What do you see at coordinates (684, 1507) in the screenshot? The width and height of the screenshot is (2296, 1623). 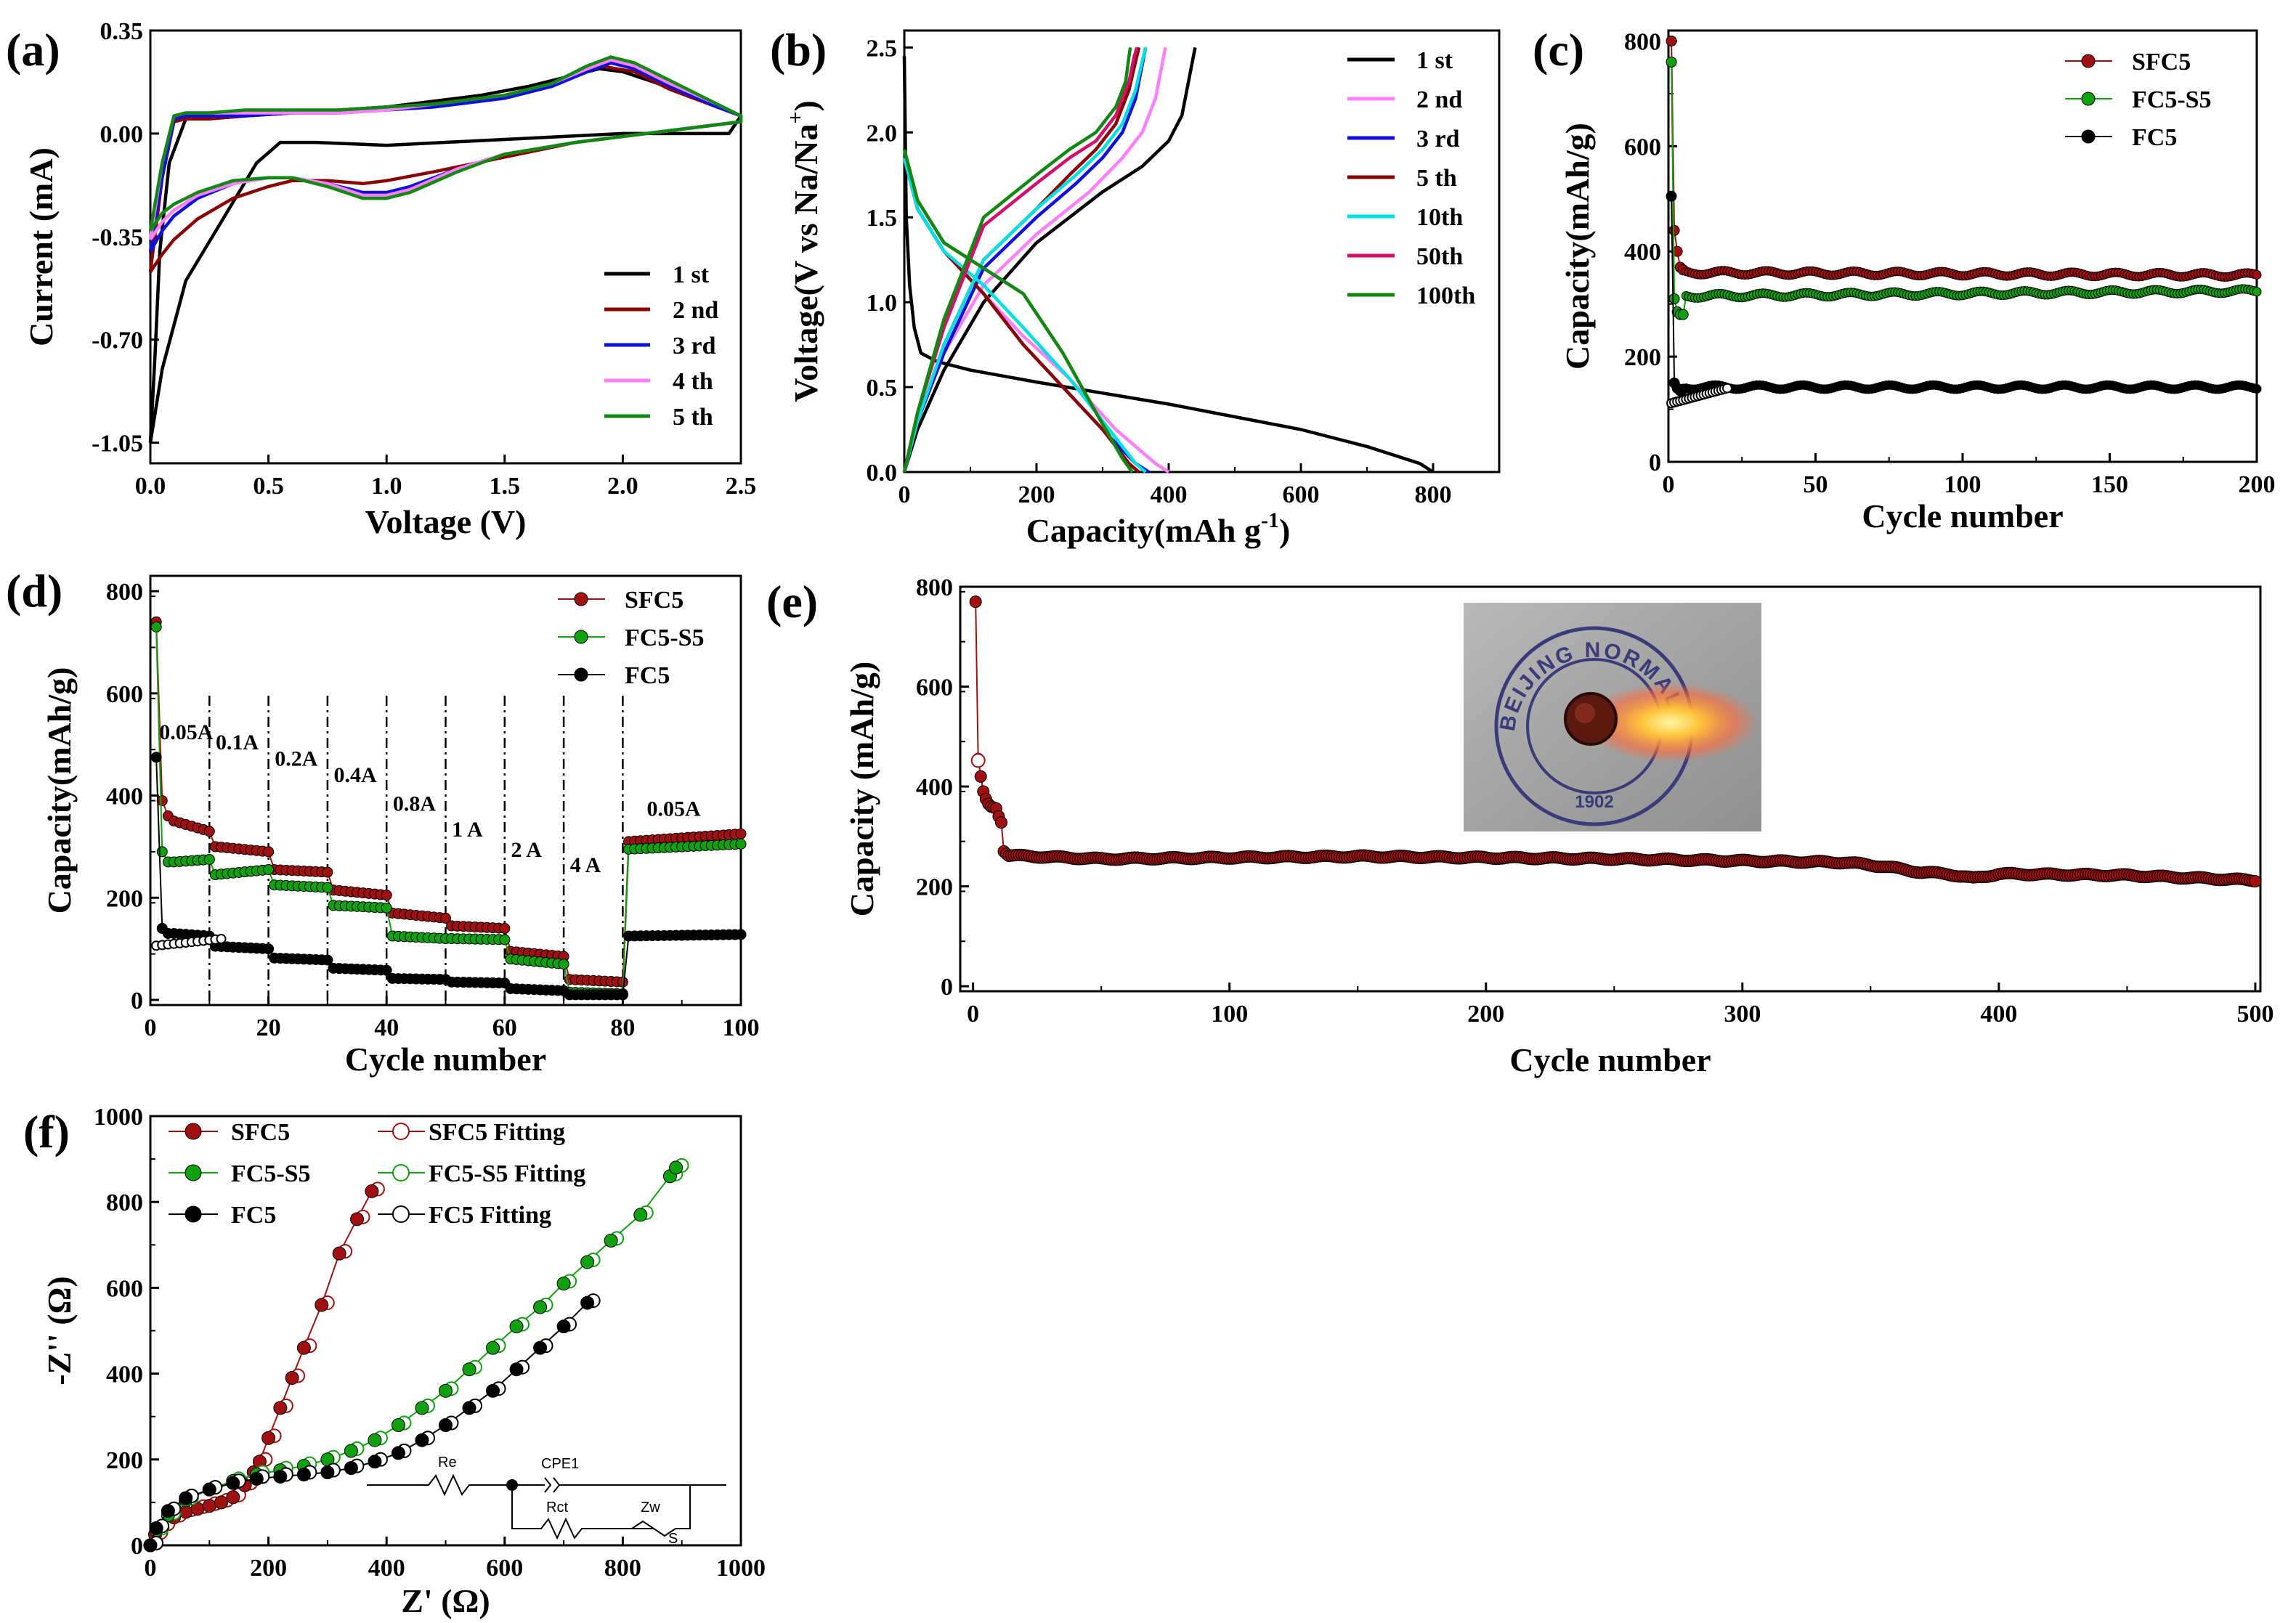 I see `circuit-wire` at bounding box center [684, 1507].